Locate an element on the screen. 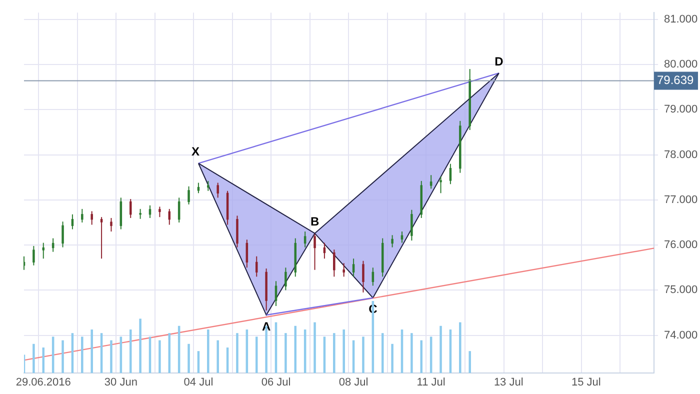 The height and width of the screenshot is (394, 700). x-tick-label: 06 Jul is located at coordinates (276, 382).